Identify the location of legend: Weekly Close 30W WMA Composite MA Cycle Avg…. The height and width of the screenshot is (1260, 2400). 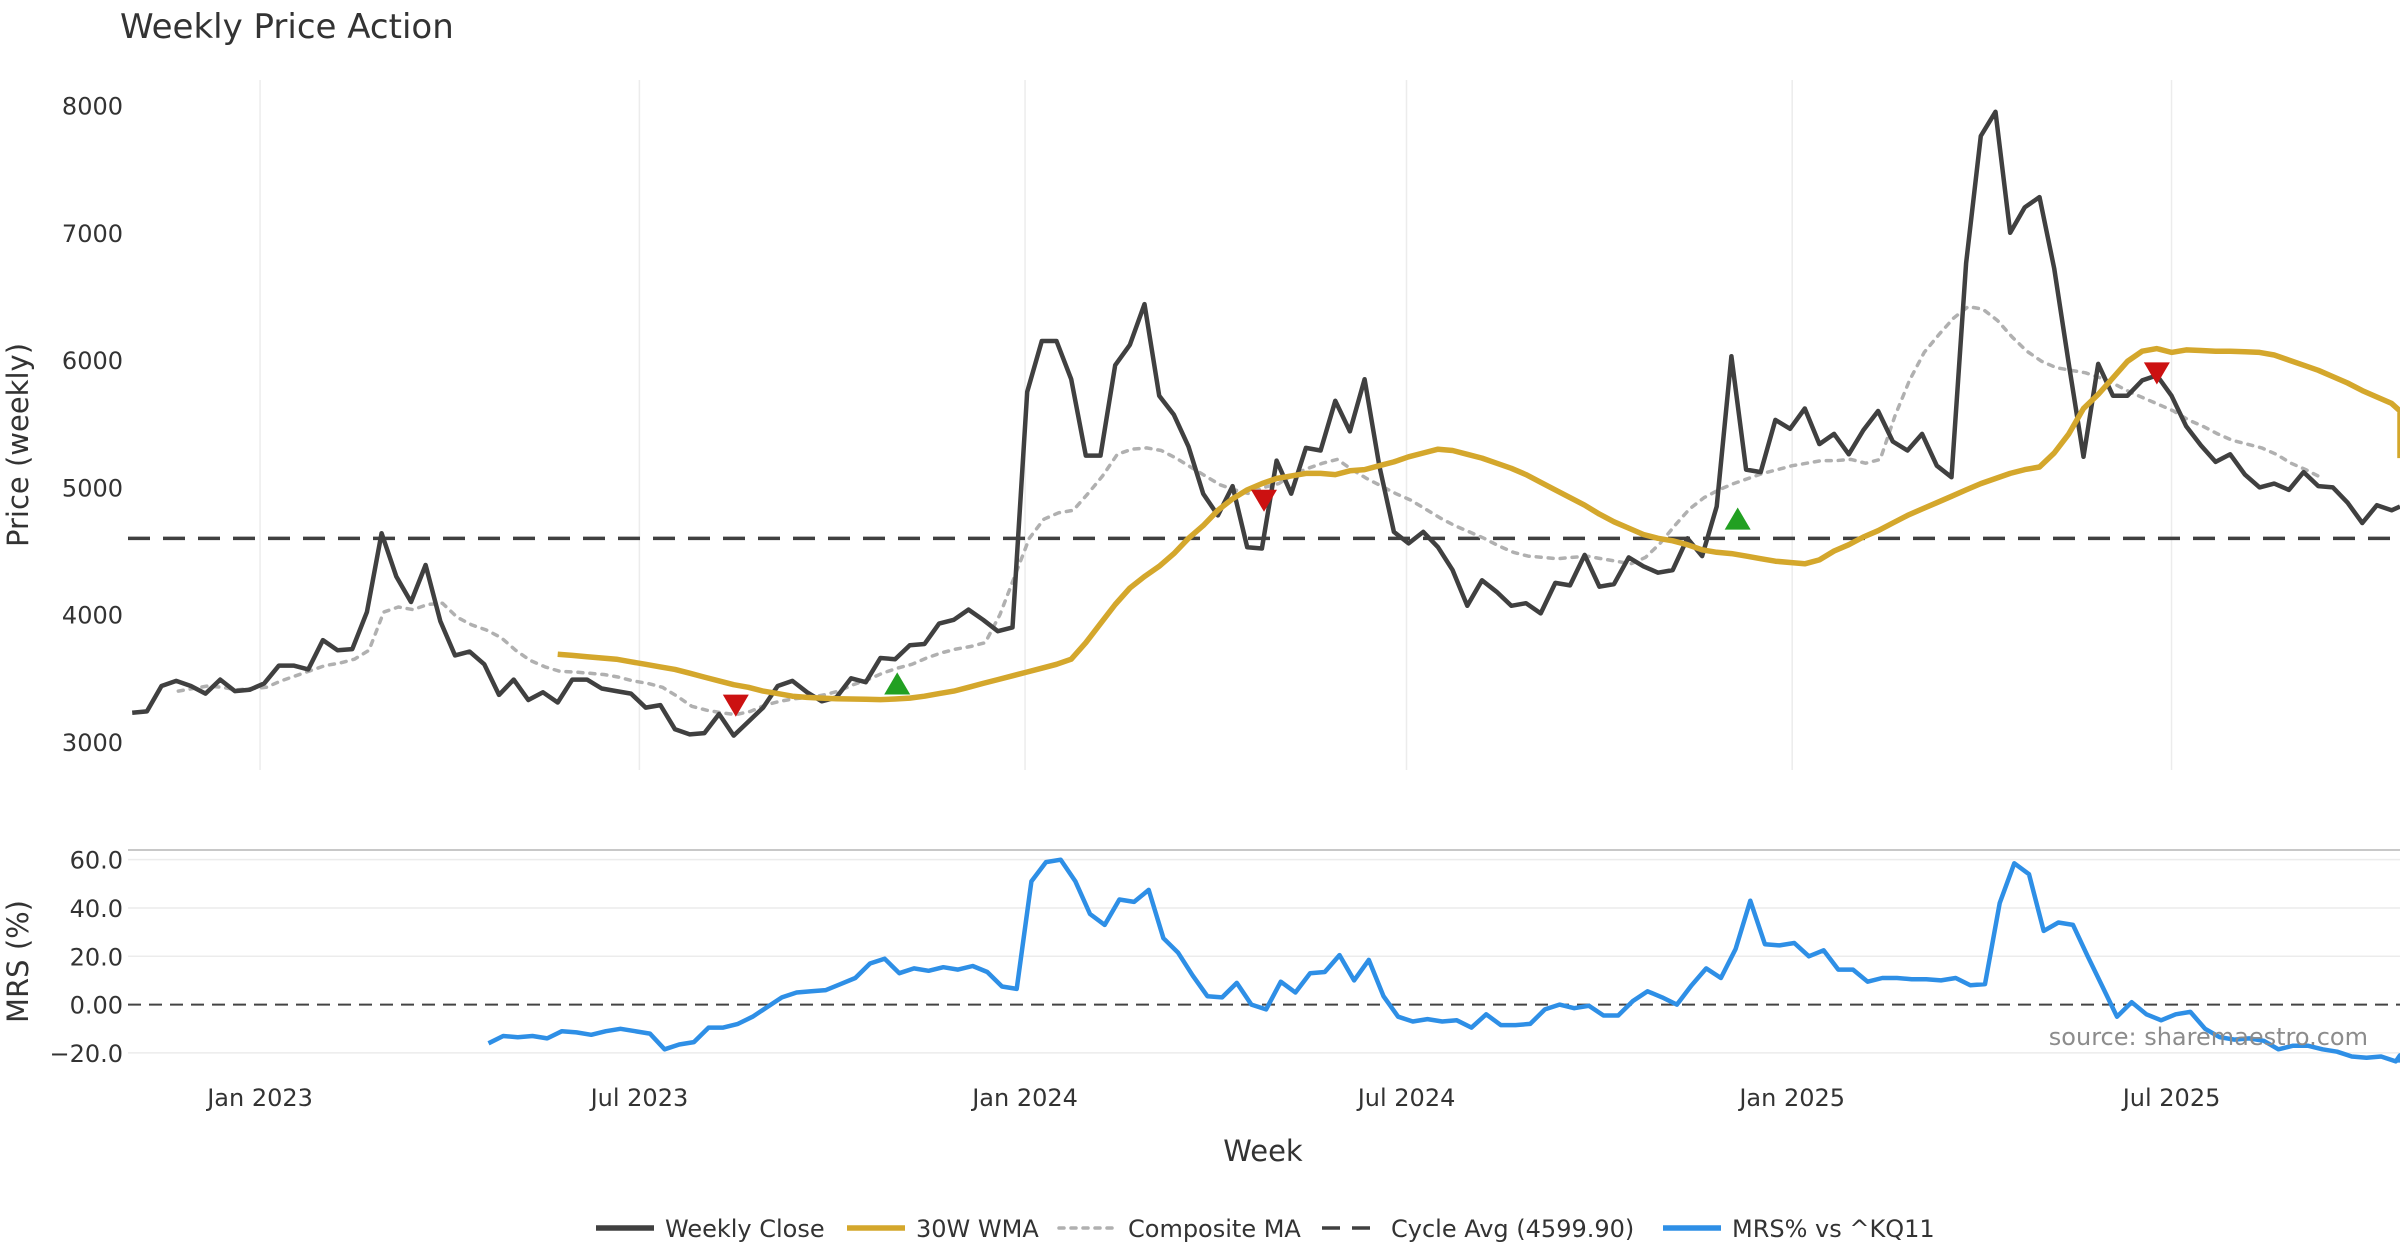
(1265, 1229).